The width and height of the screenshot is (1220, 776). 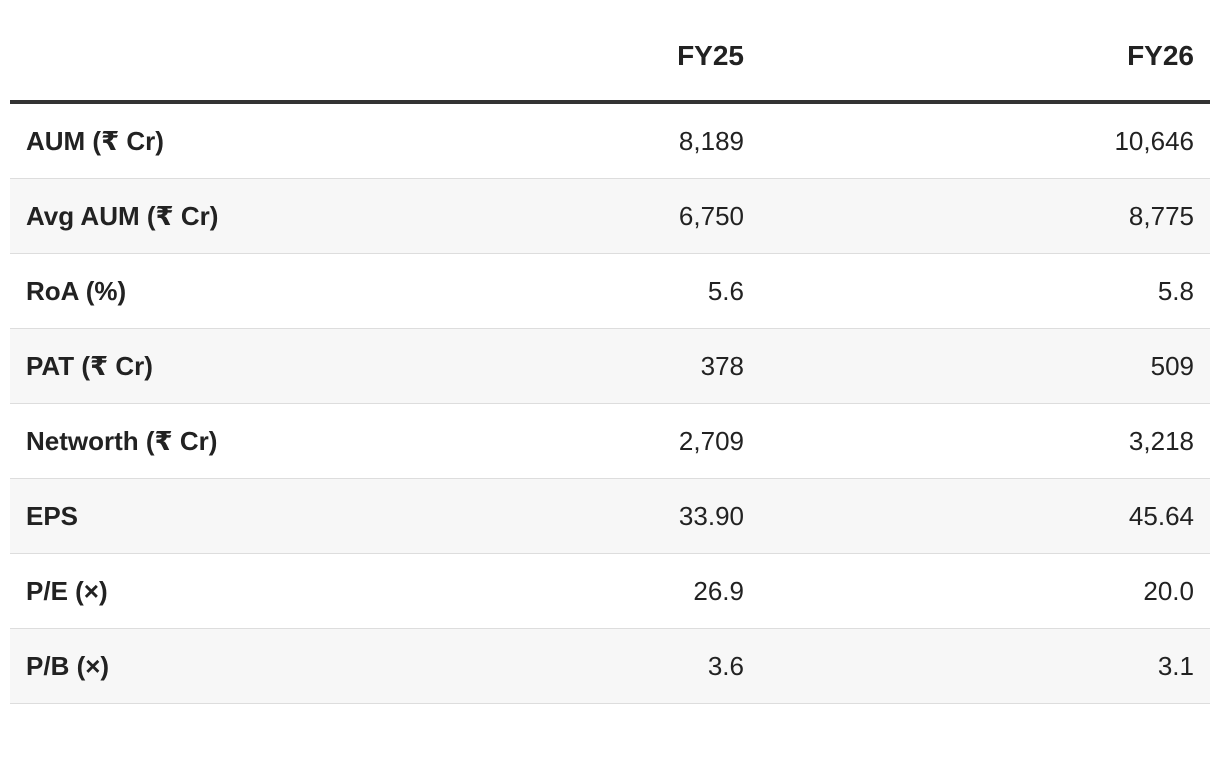 I want to click on header-cell, so click(x=160, y=58).